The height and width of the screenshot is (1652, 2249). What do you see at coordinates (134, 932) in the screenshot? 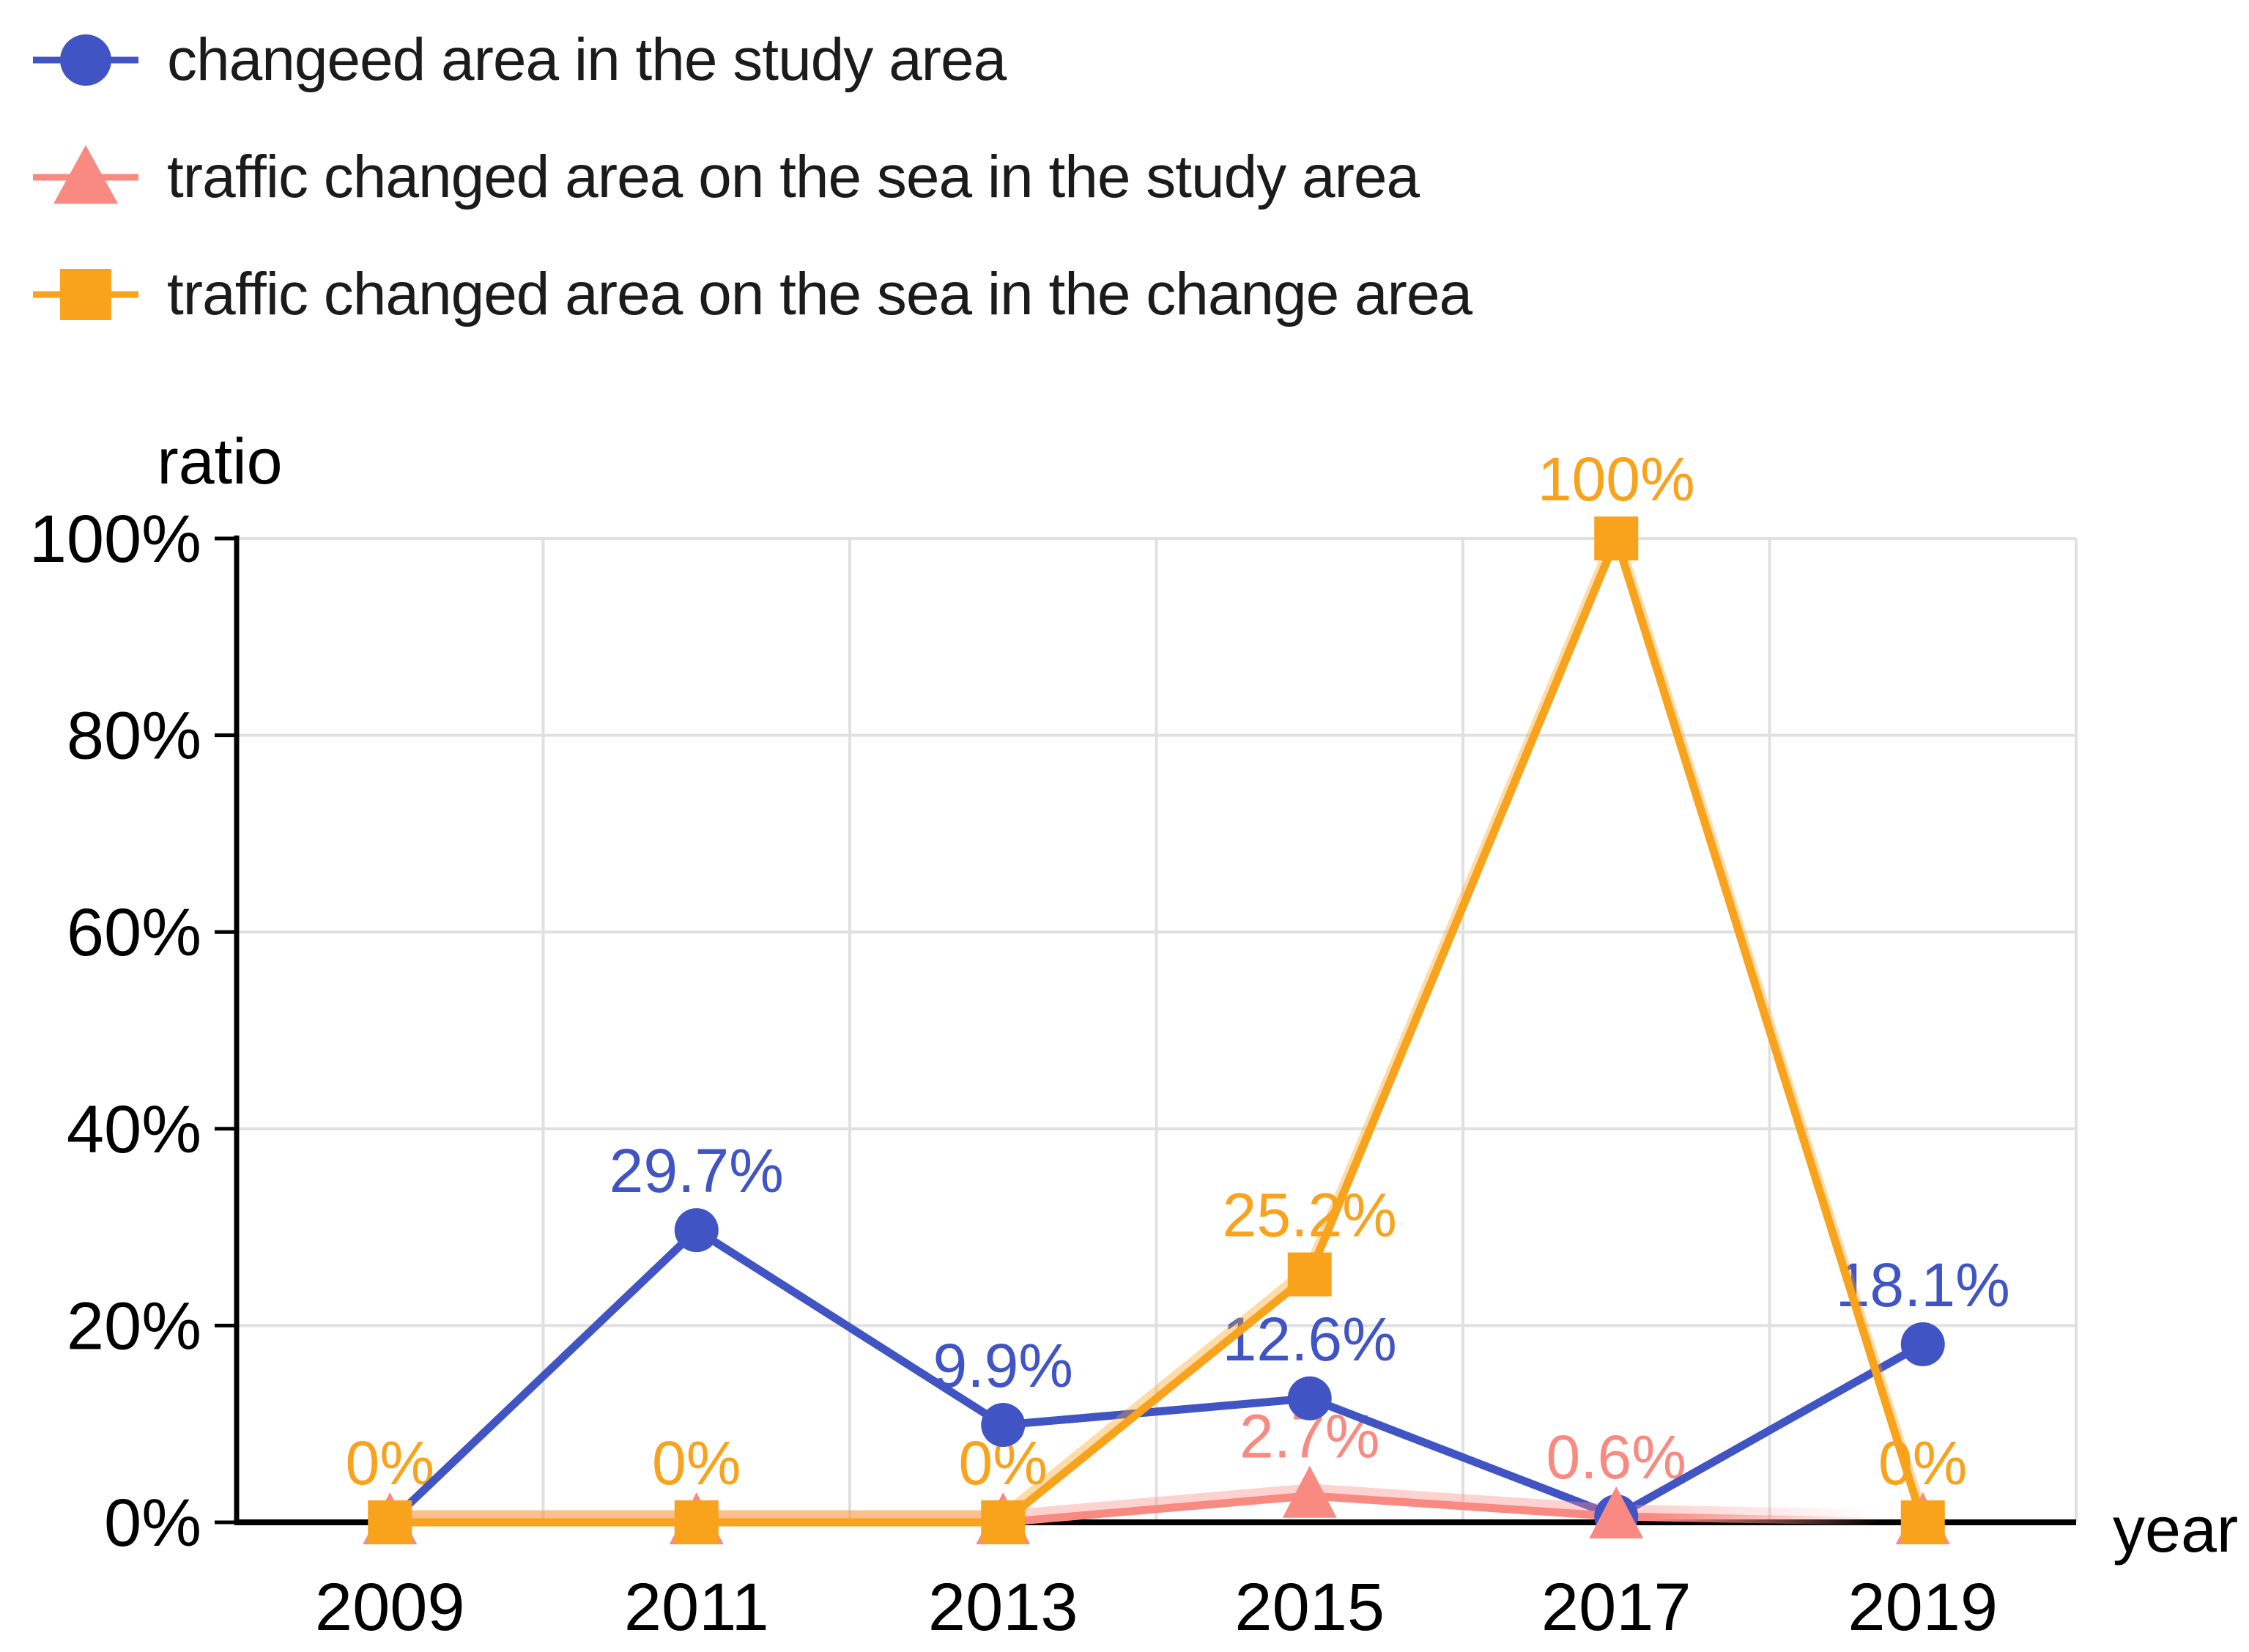
I see `y-tick-label: 60%` at bounding box center [134, 932].